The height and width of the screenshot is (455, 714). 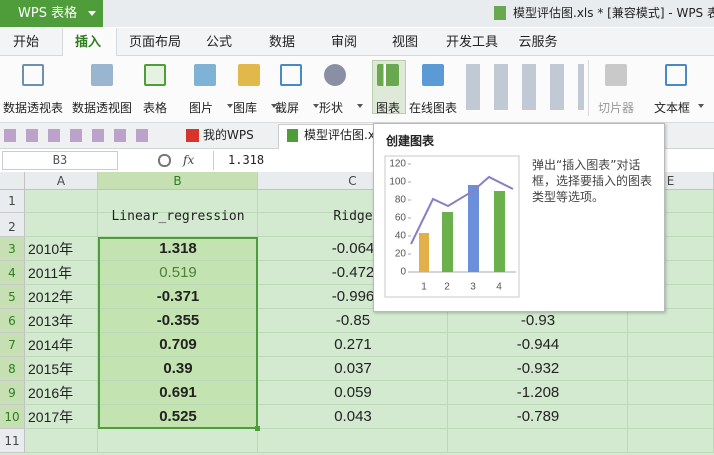 What do you see at coordinates (228, 135) in the screenshot?
I see `doc-tab: 我的WPS` at bounding box center [228, 135].